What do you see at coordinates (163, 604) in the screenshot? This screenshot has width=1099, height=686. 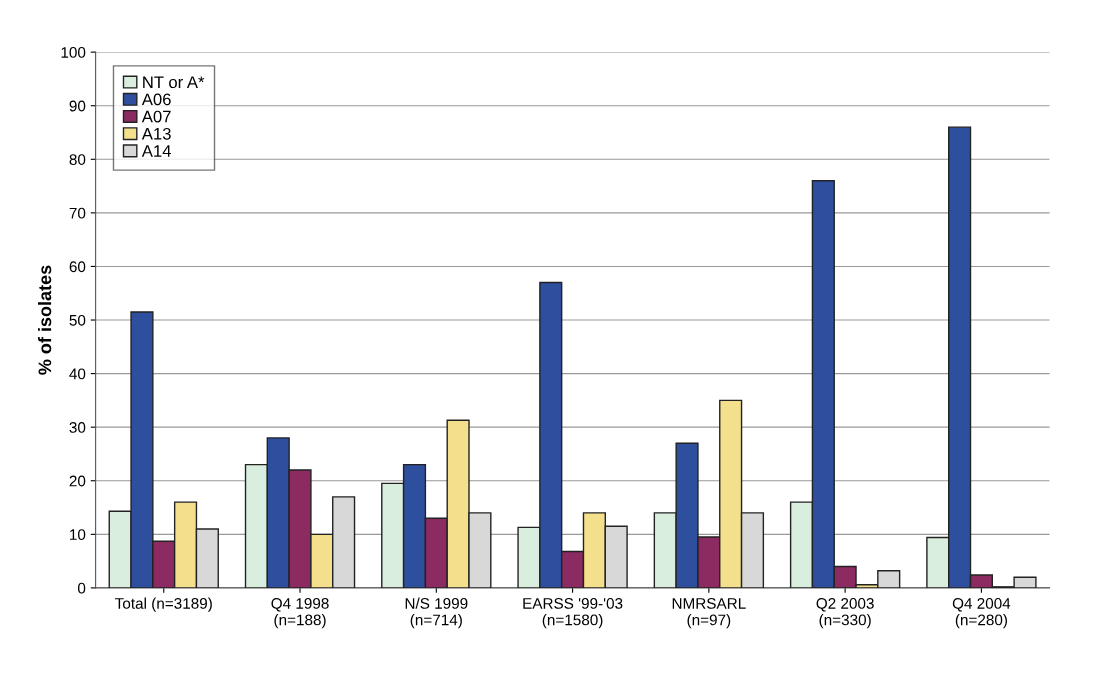 I see `x-tick-label: Total (n=3189)` at bounding box center [163, 604].